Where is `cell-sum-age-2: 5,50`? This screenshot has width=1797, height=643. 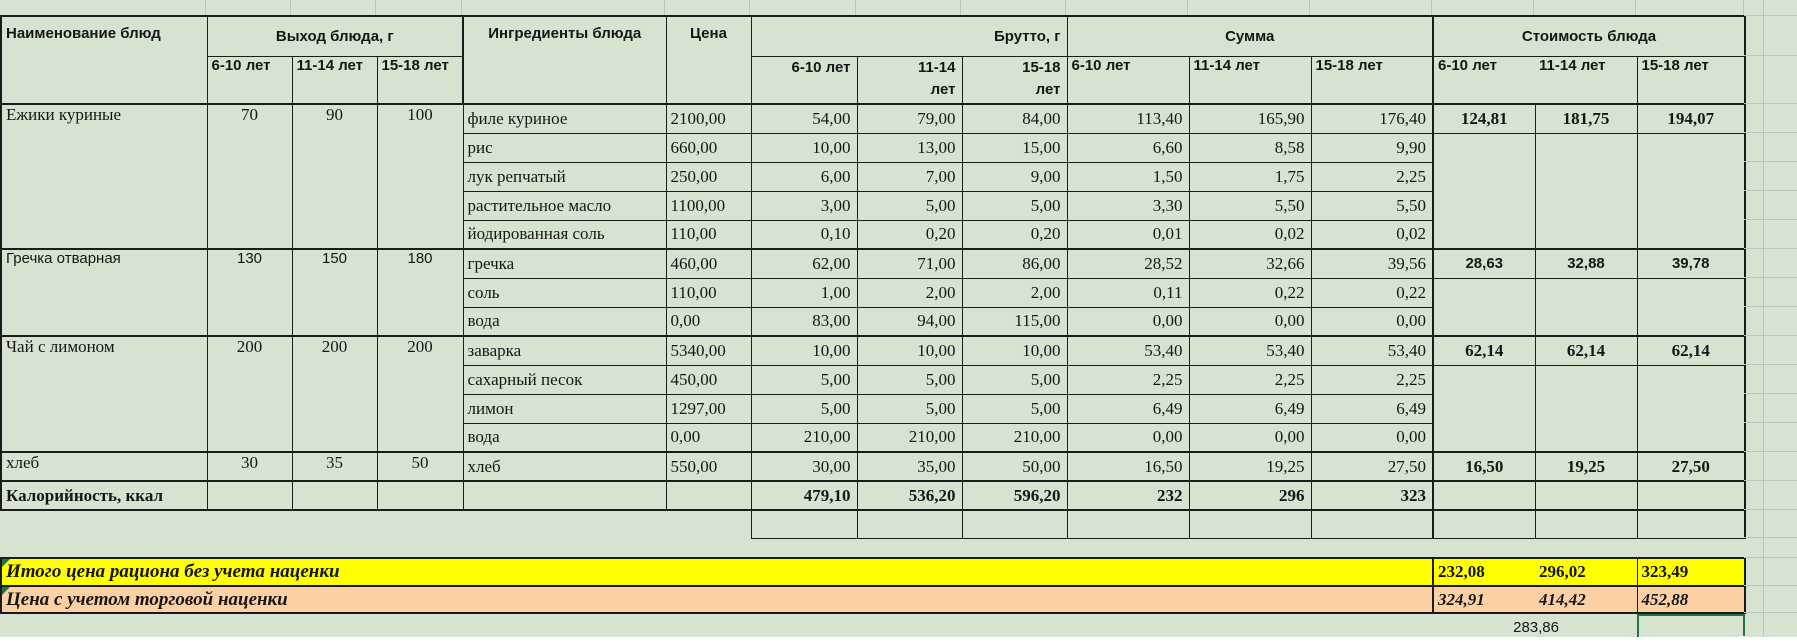
cell-sum-age-2: 5,50 is located at coordinates (1372, 206).